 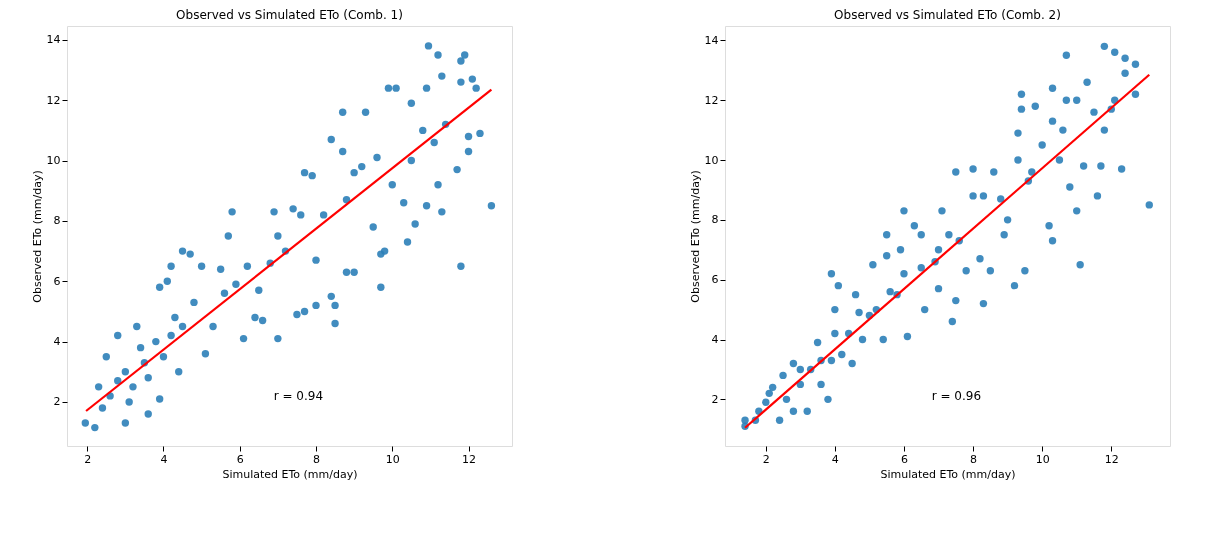 I want to click on chart-title: Observed vs Simulated ETo (Comb. 1), so click(x=289, y=15).